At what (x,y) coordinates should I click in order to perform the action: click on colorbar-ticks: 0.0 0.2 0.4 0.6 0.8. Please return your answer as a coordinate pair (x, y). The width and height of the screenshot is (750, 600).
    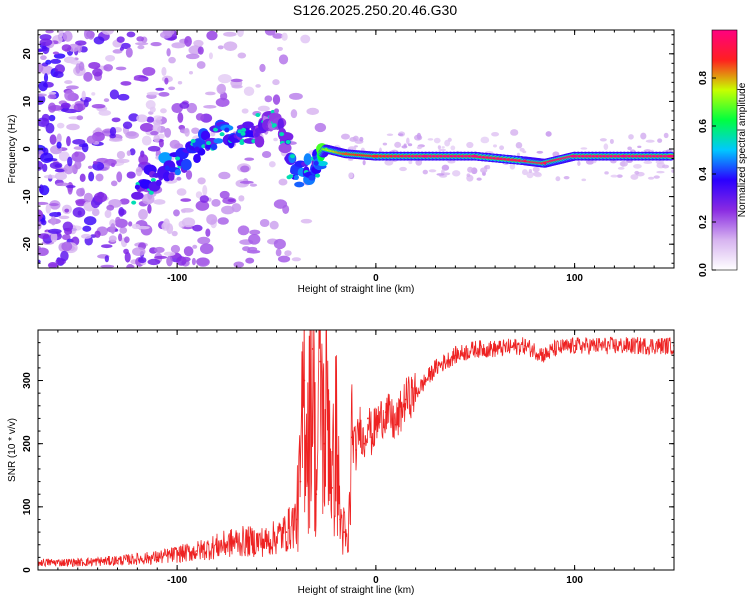
    Looking at the image, I should click on (707, 174).